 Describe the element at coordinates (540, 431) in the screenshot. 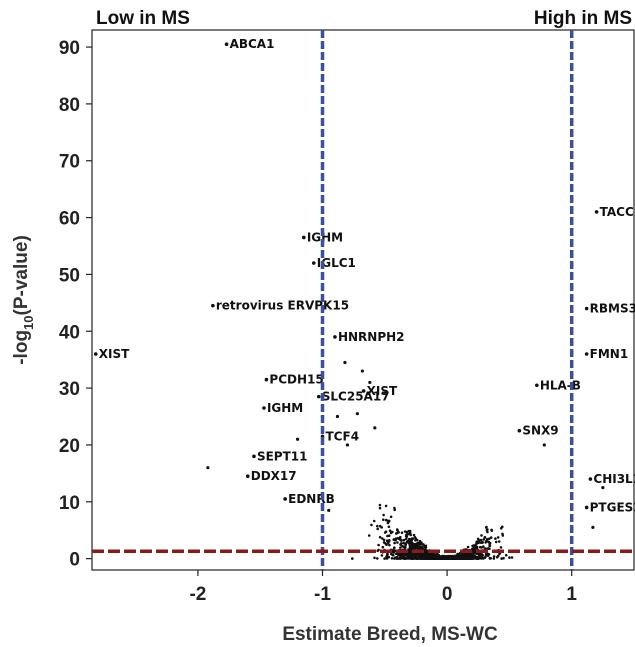

I see `gene-label: SNX9` at that location.